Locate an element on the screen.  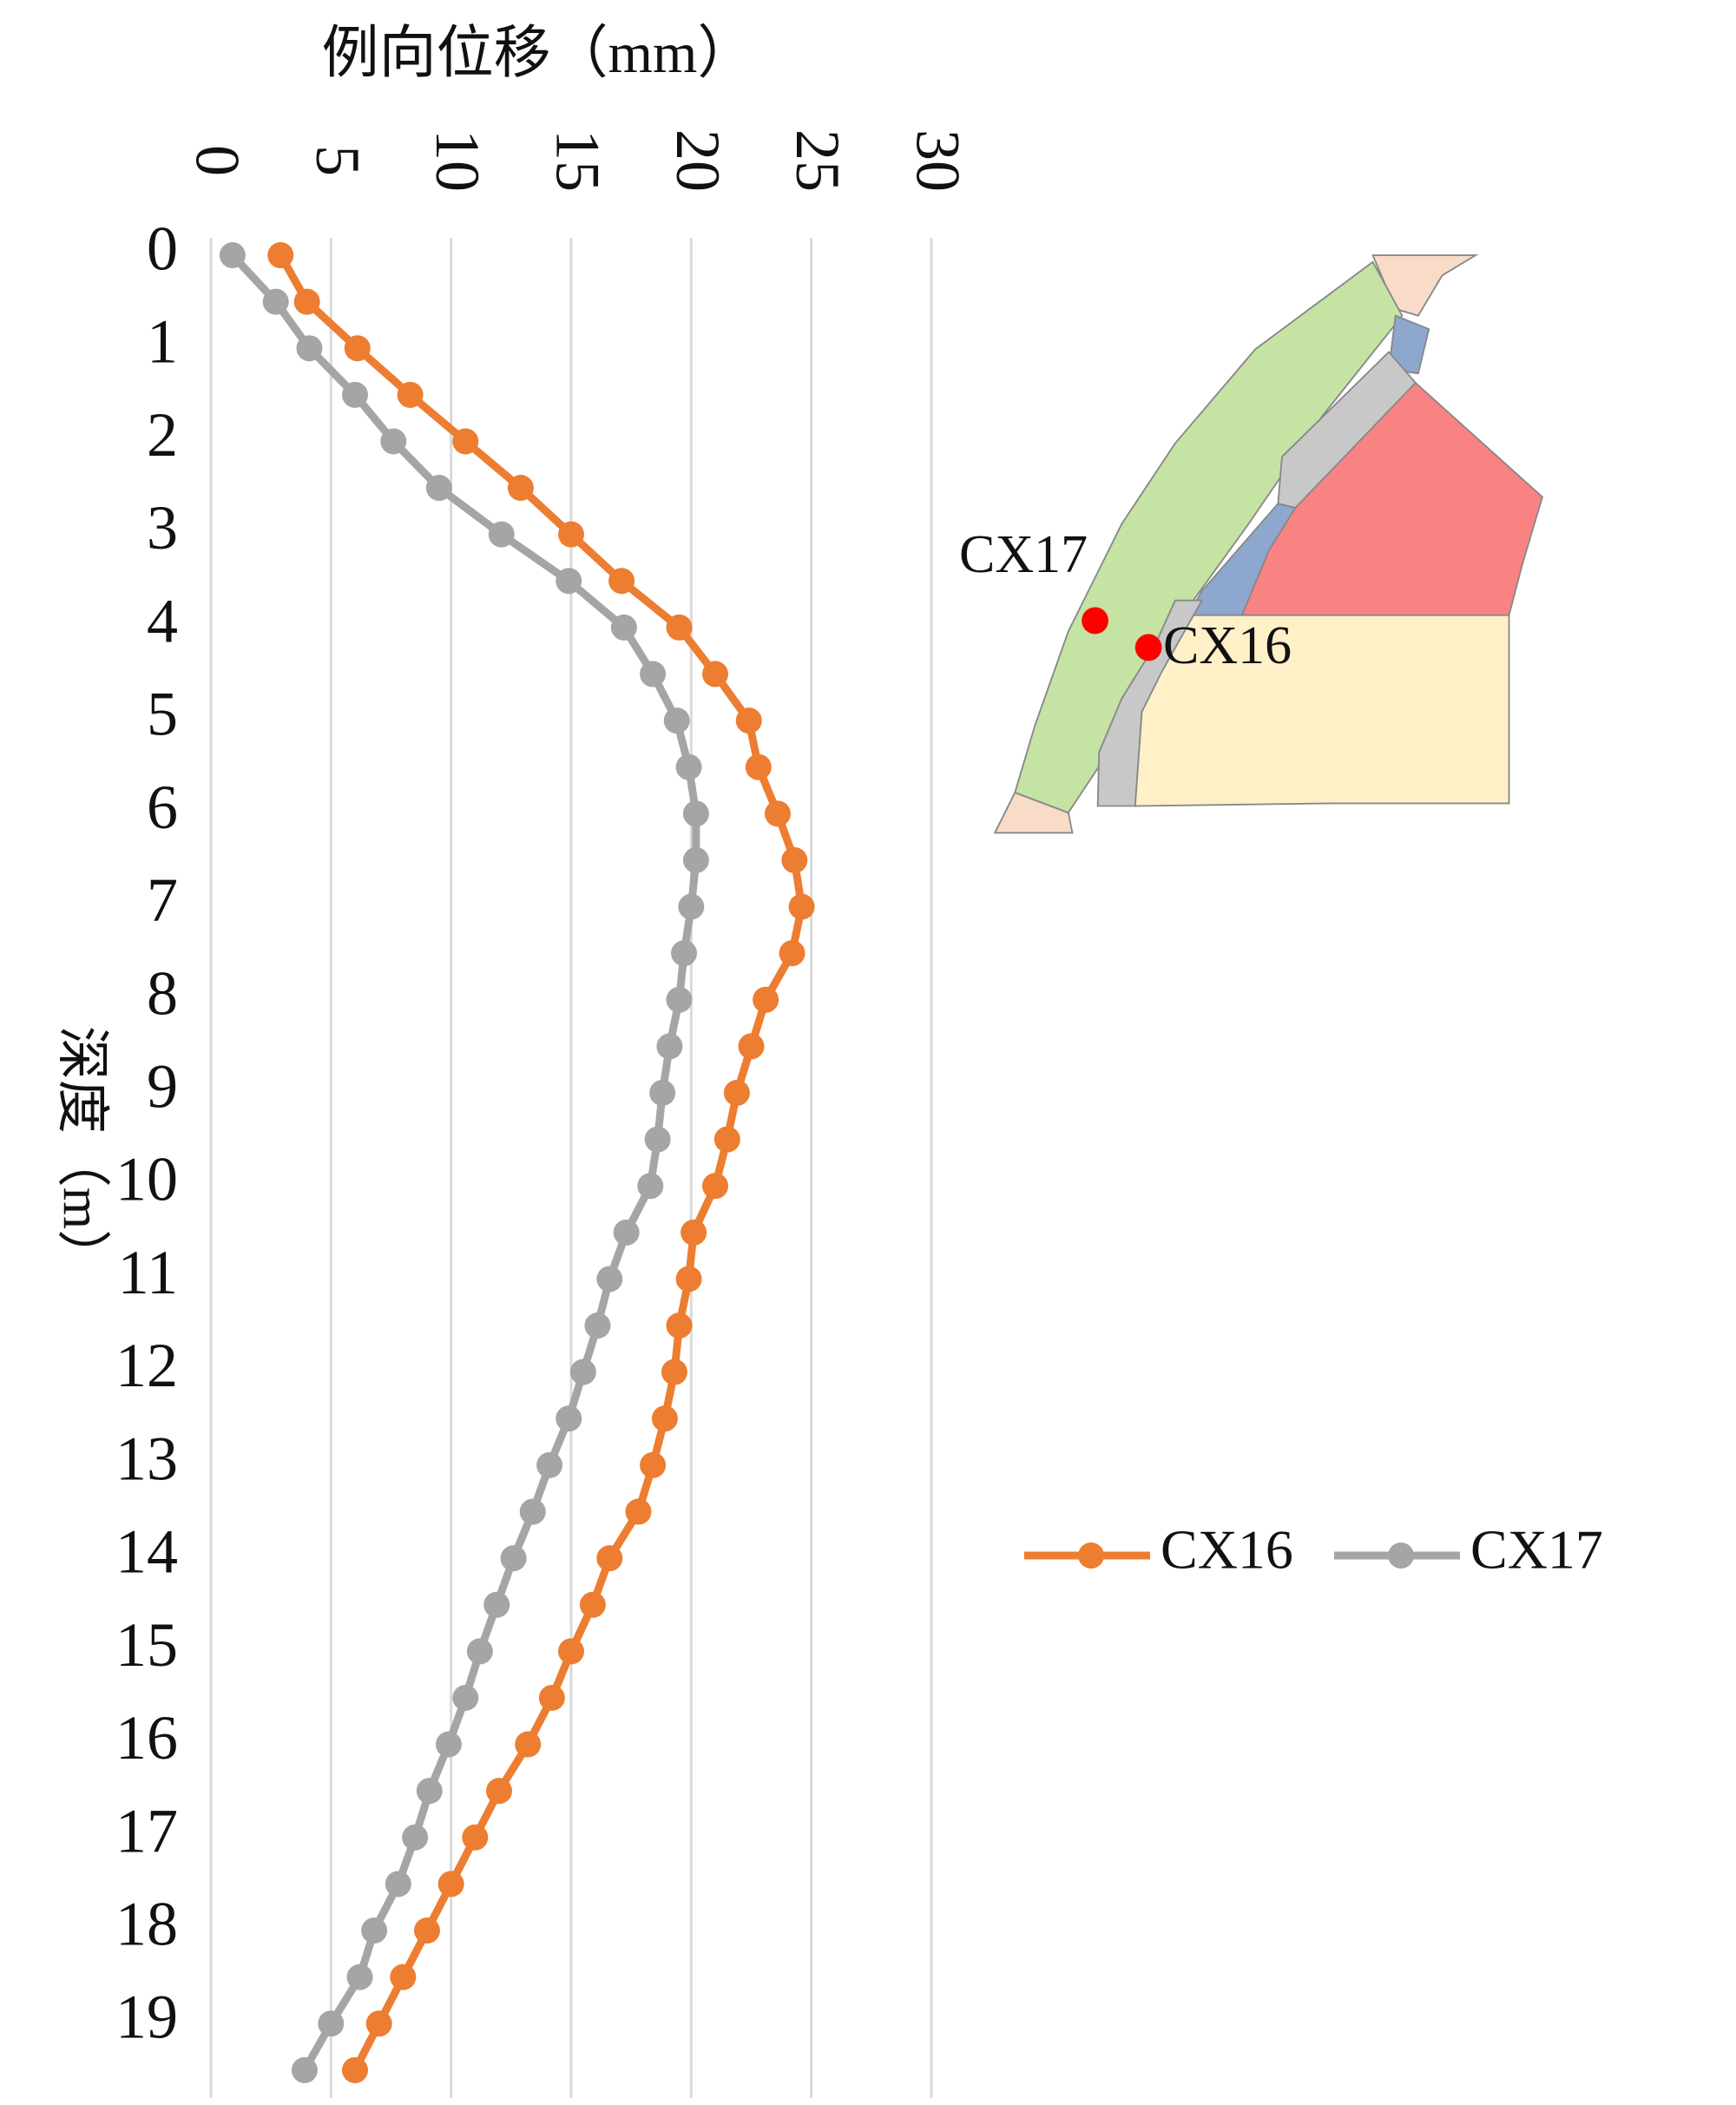
x-tick-label: 0 is located at coordinates (217, 160).